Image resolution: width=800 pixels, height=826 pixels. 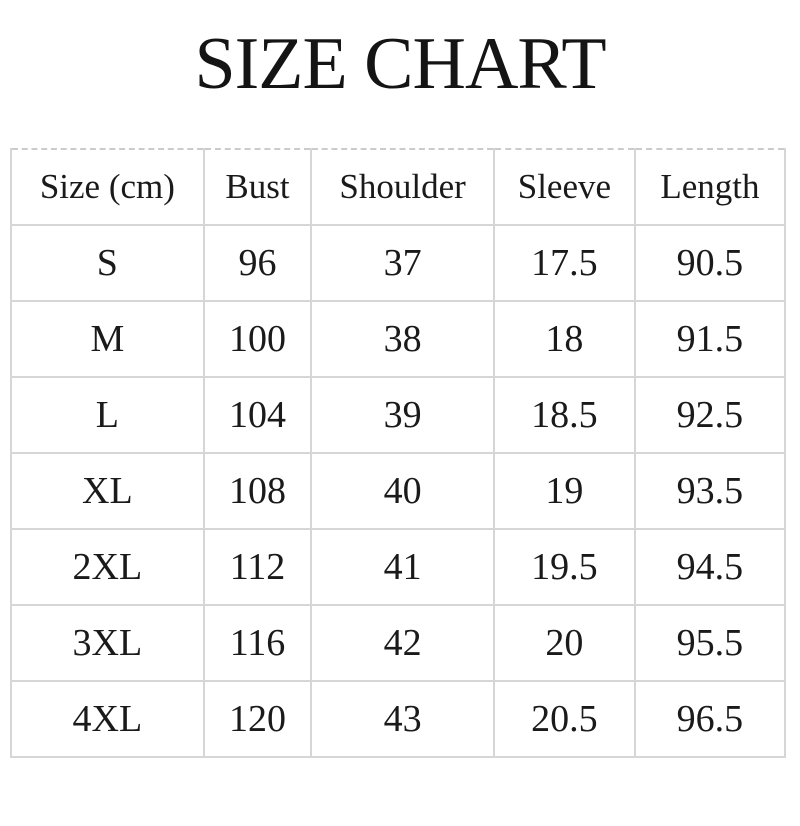 I want to click on measurement-cell: 38, so click(x=402, y=338).